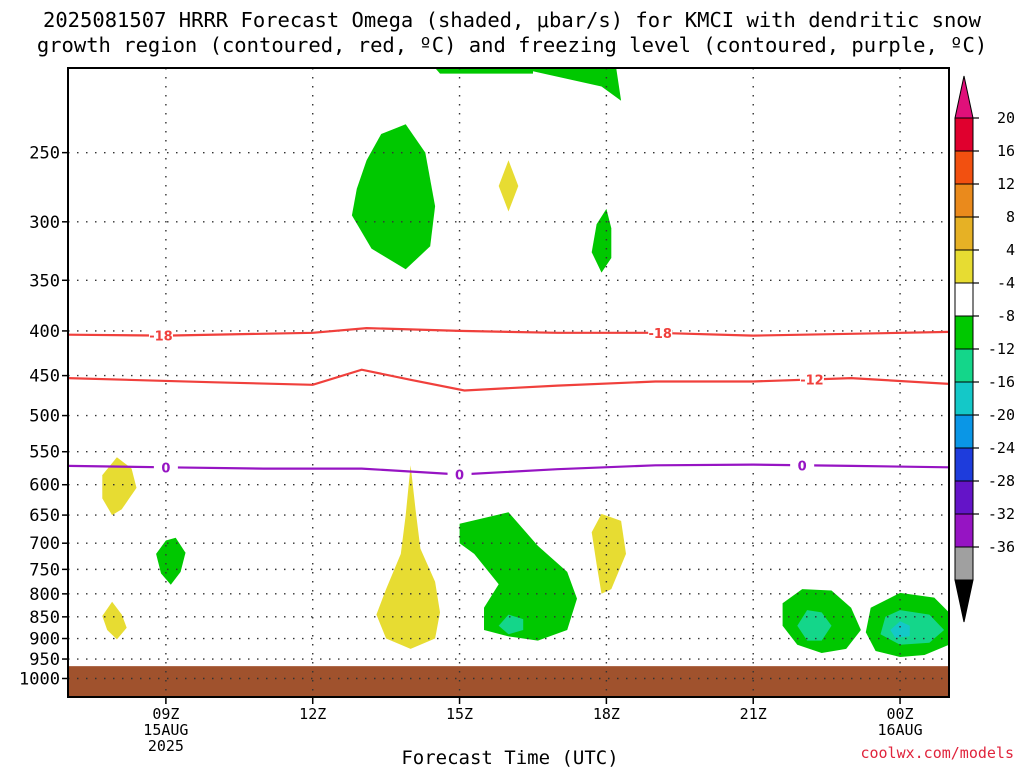 Image resolution: width=1024 pixels, height=768 pixels. I want to click on ground-fill, so click(508, 681).